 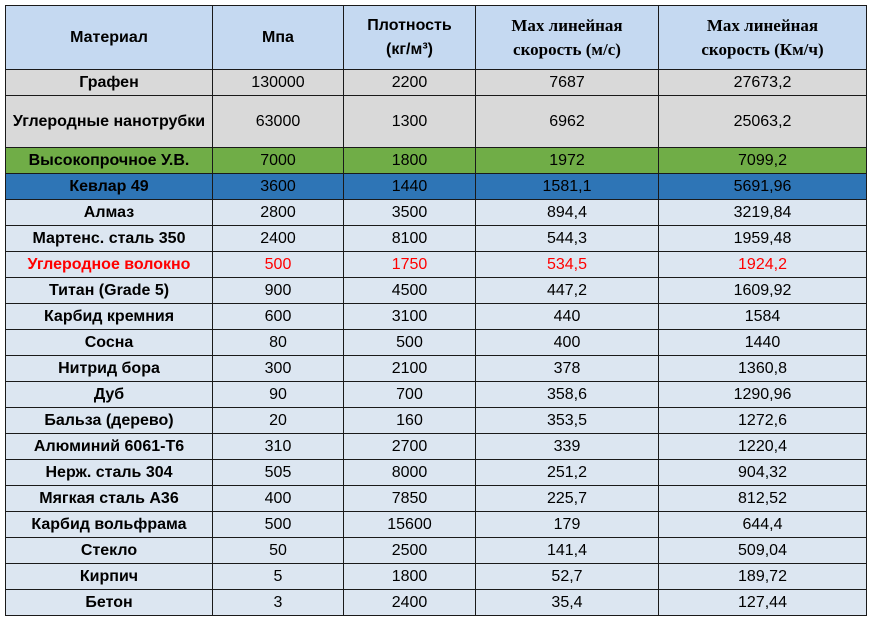 What do you see at coordinates (409, 212) in the screenshot?
I see `cell-density: 3500` at bounding box center [409, 212].